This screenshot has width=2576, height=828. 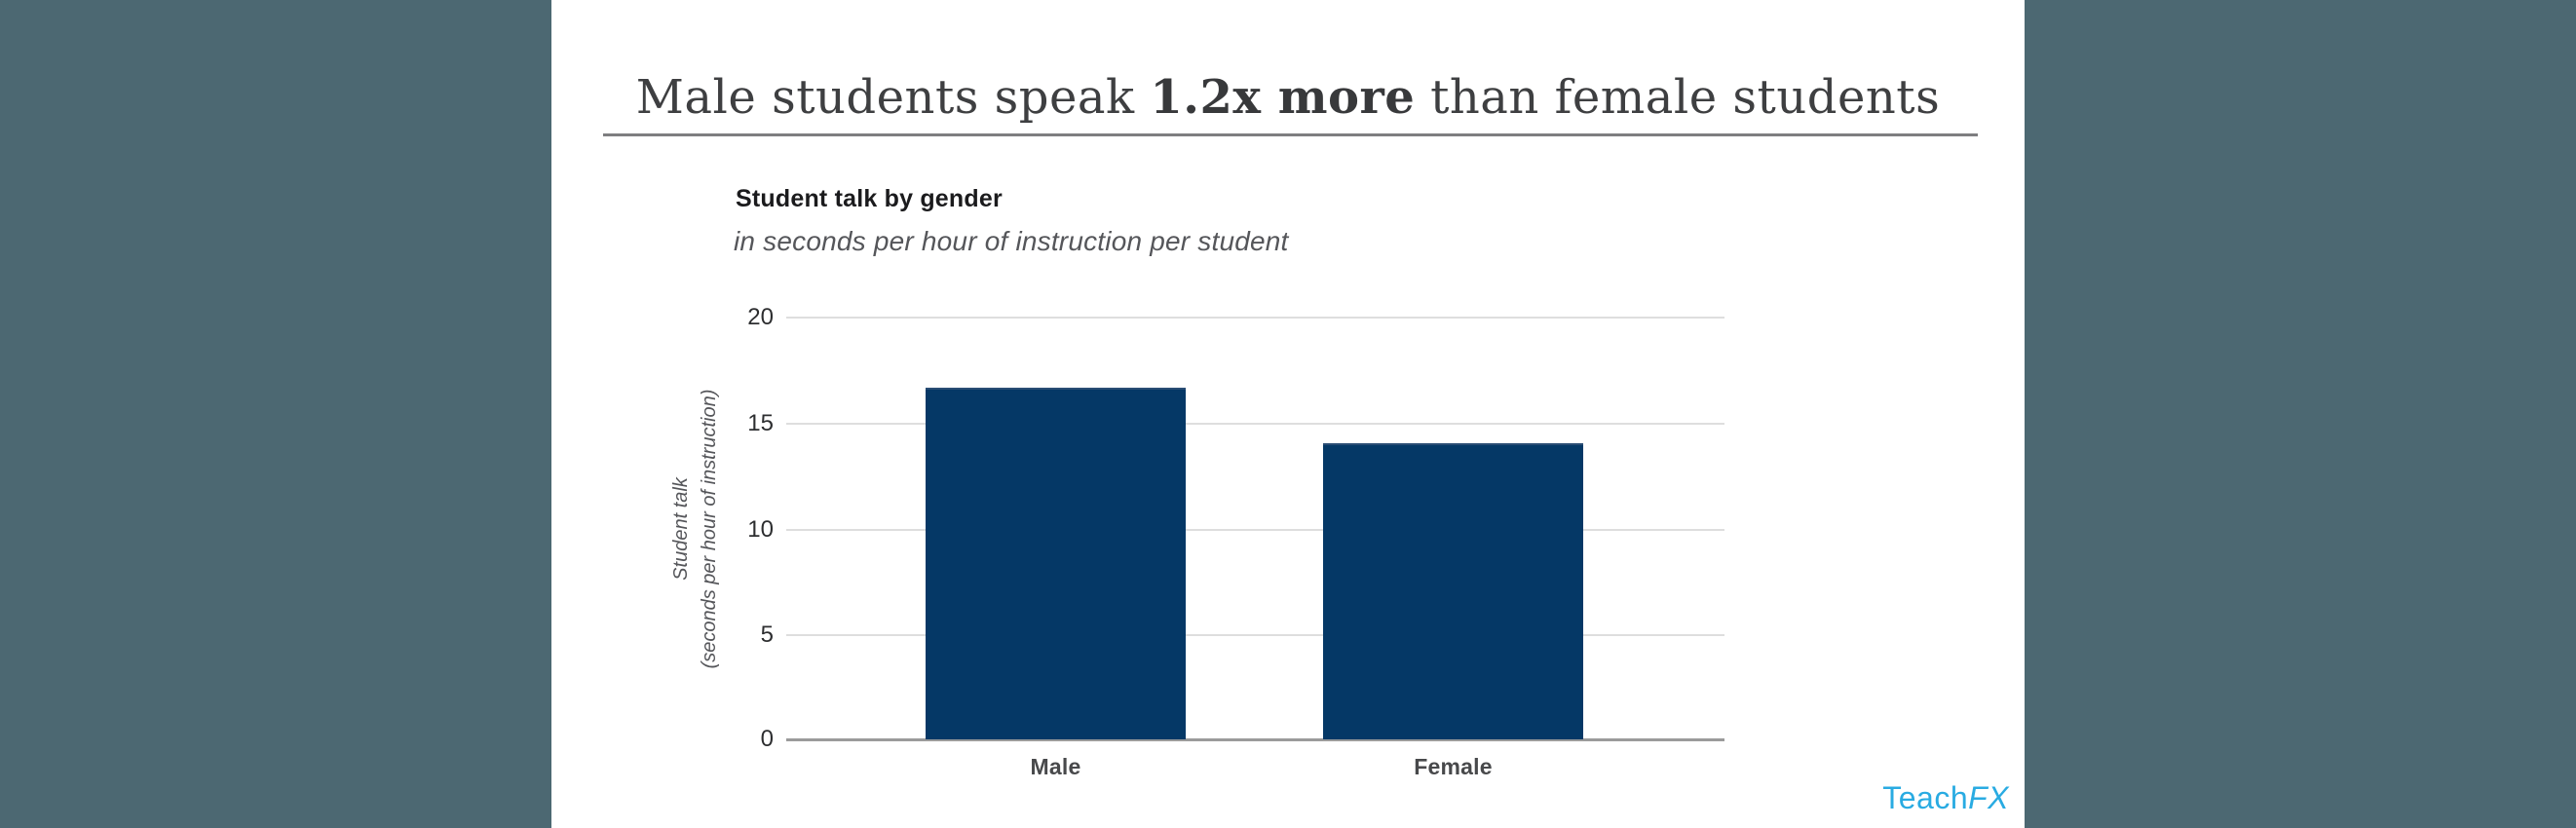 What do you see at coordinates (767, 635) in the screenshot?
I see `y-tick-label-5: 5` at bounding box center [767, 635].